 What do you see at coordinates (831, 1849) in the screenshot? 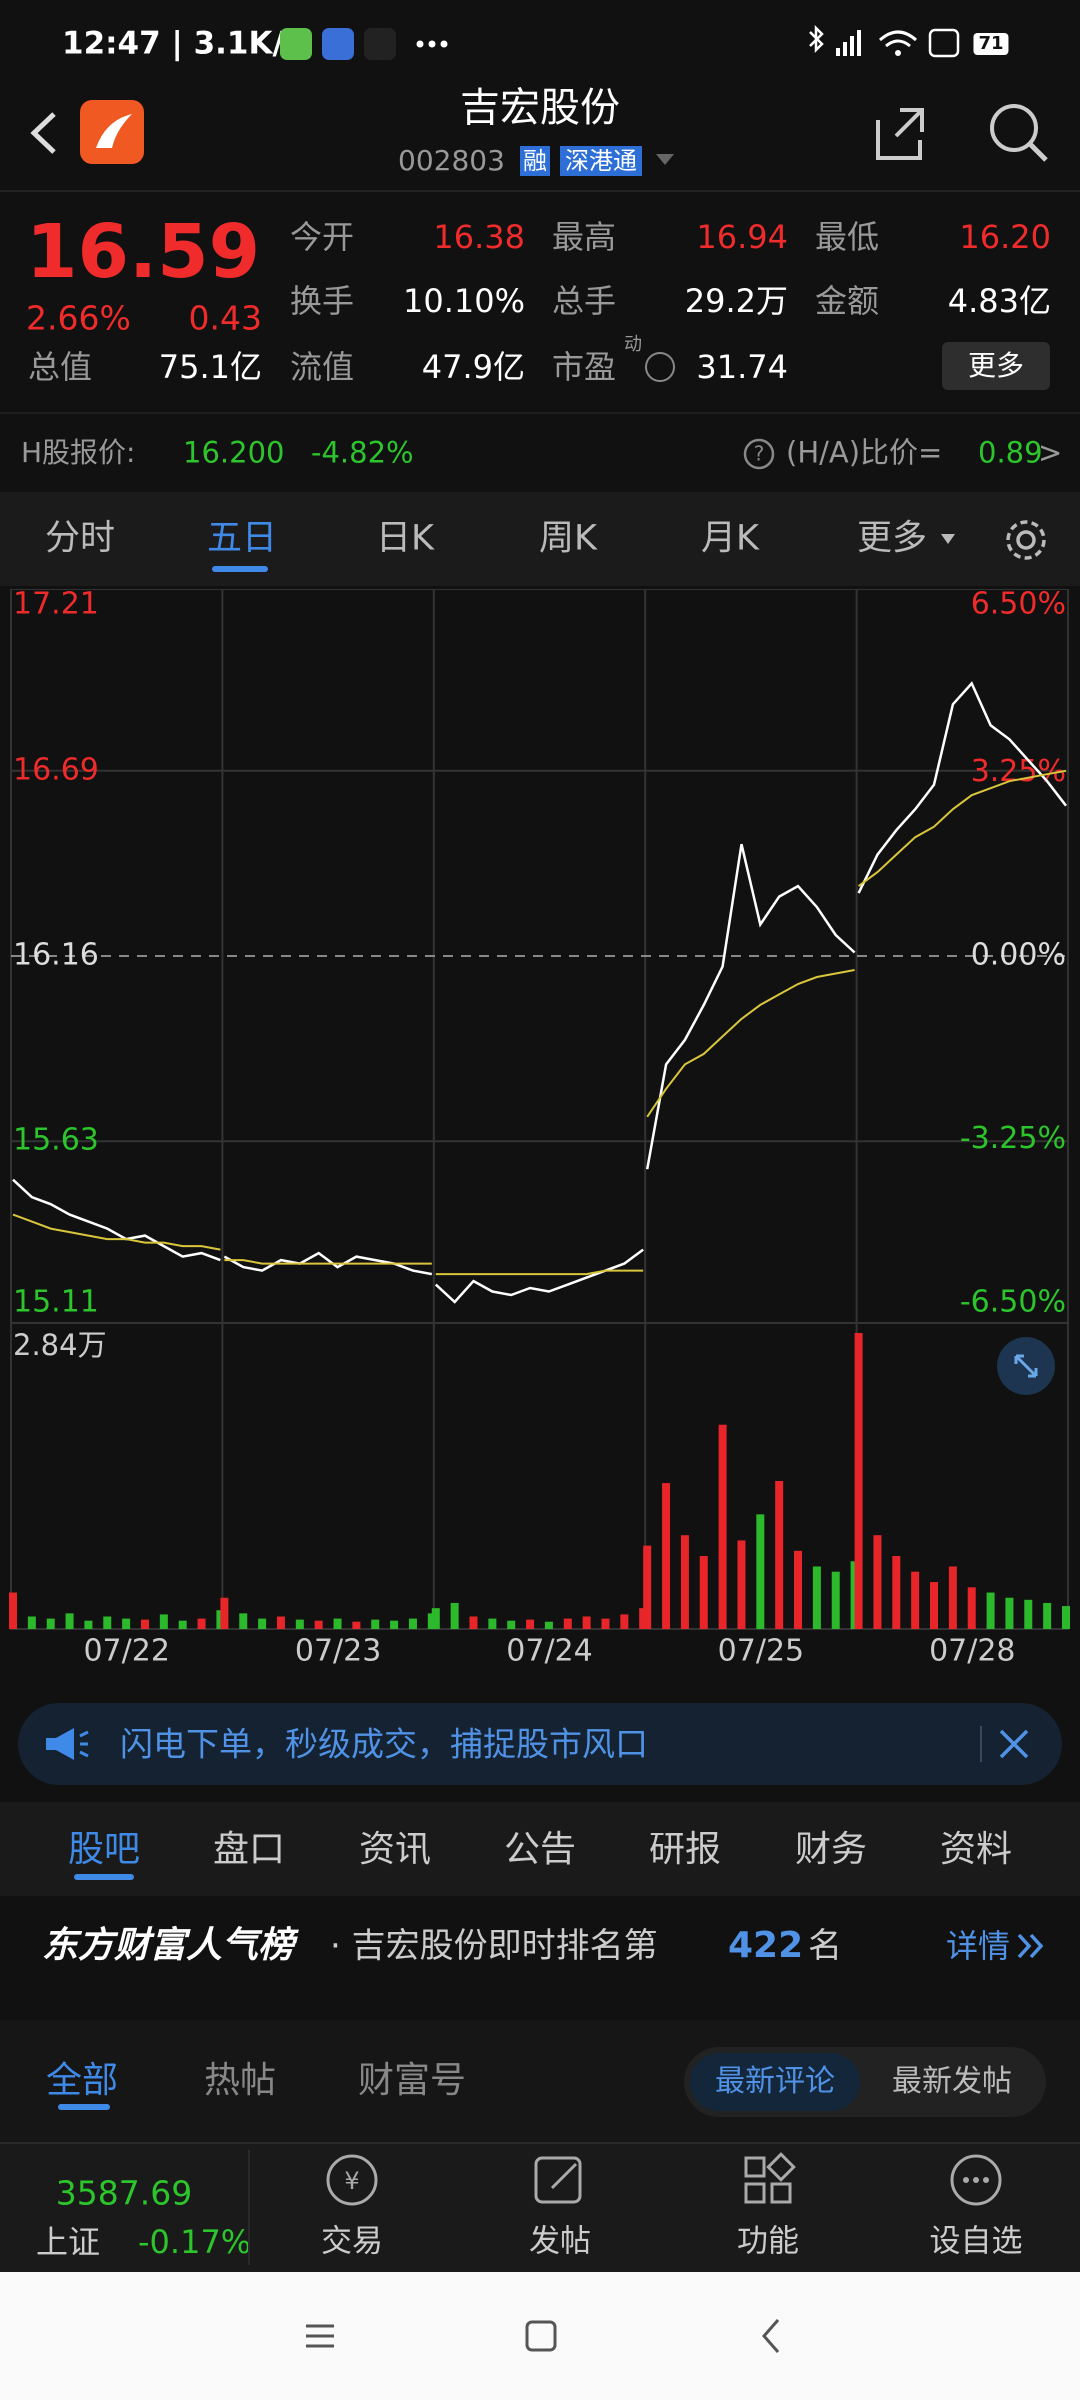
I see `section-tab: 财务` at bounding box center [831, 1849].